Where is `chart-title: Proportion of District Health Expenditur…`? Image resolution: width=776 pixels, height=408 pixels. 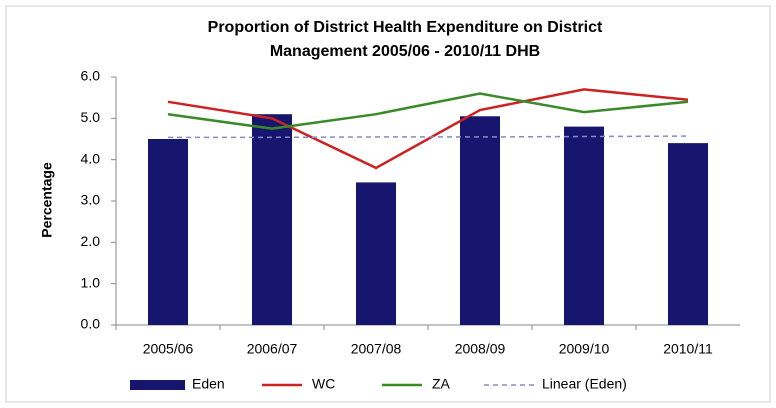
chart-title: Proportion of District Health Expenditur… is located at coordinates (405, 27).